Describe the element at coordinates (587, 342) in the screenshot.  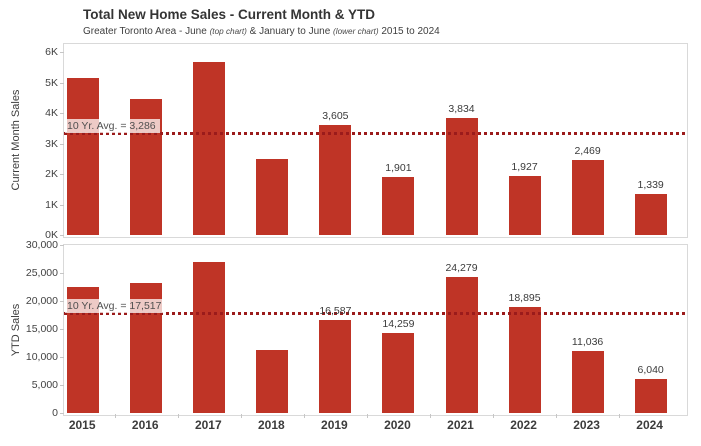
I see `bar-value-label: 11,036` at that location.